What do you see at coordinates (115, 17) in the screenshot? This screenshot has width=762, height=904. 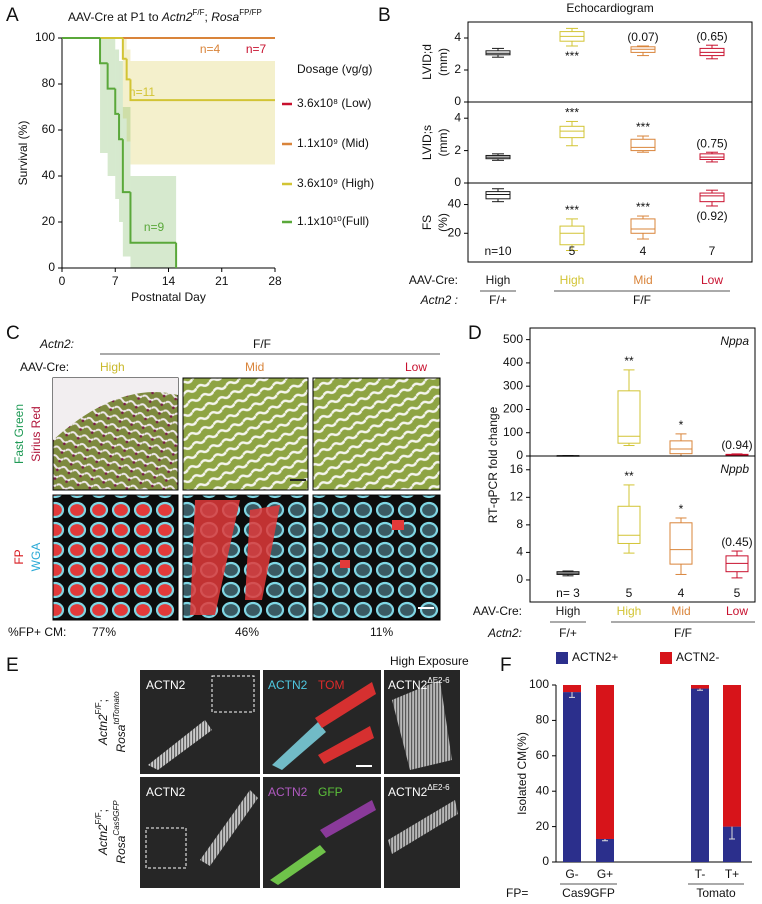 I see `title-part: AAV-Cre at P1 to` at bounding box center [115, 17].